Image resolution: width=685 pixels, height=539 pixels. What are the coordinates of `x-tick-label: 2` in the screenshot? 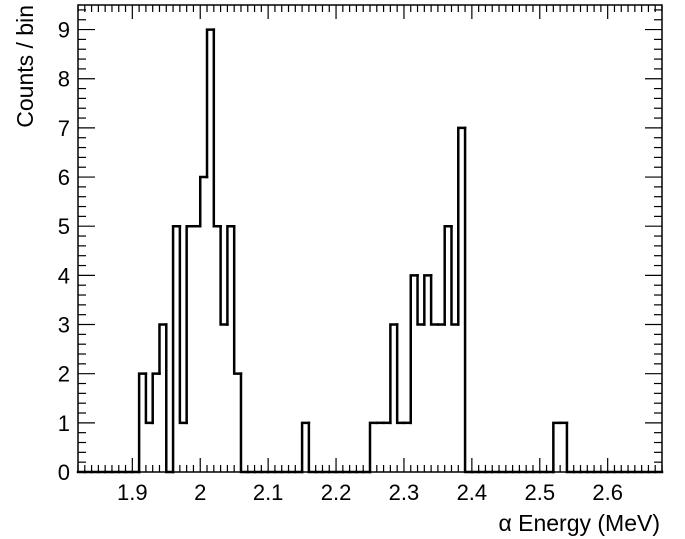 It's located at (200, 492).